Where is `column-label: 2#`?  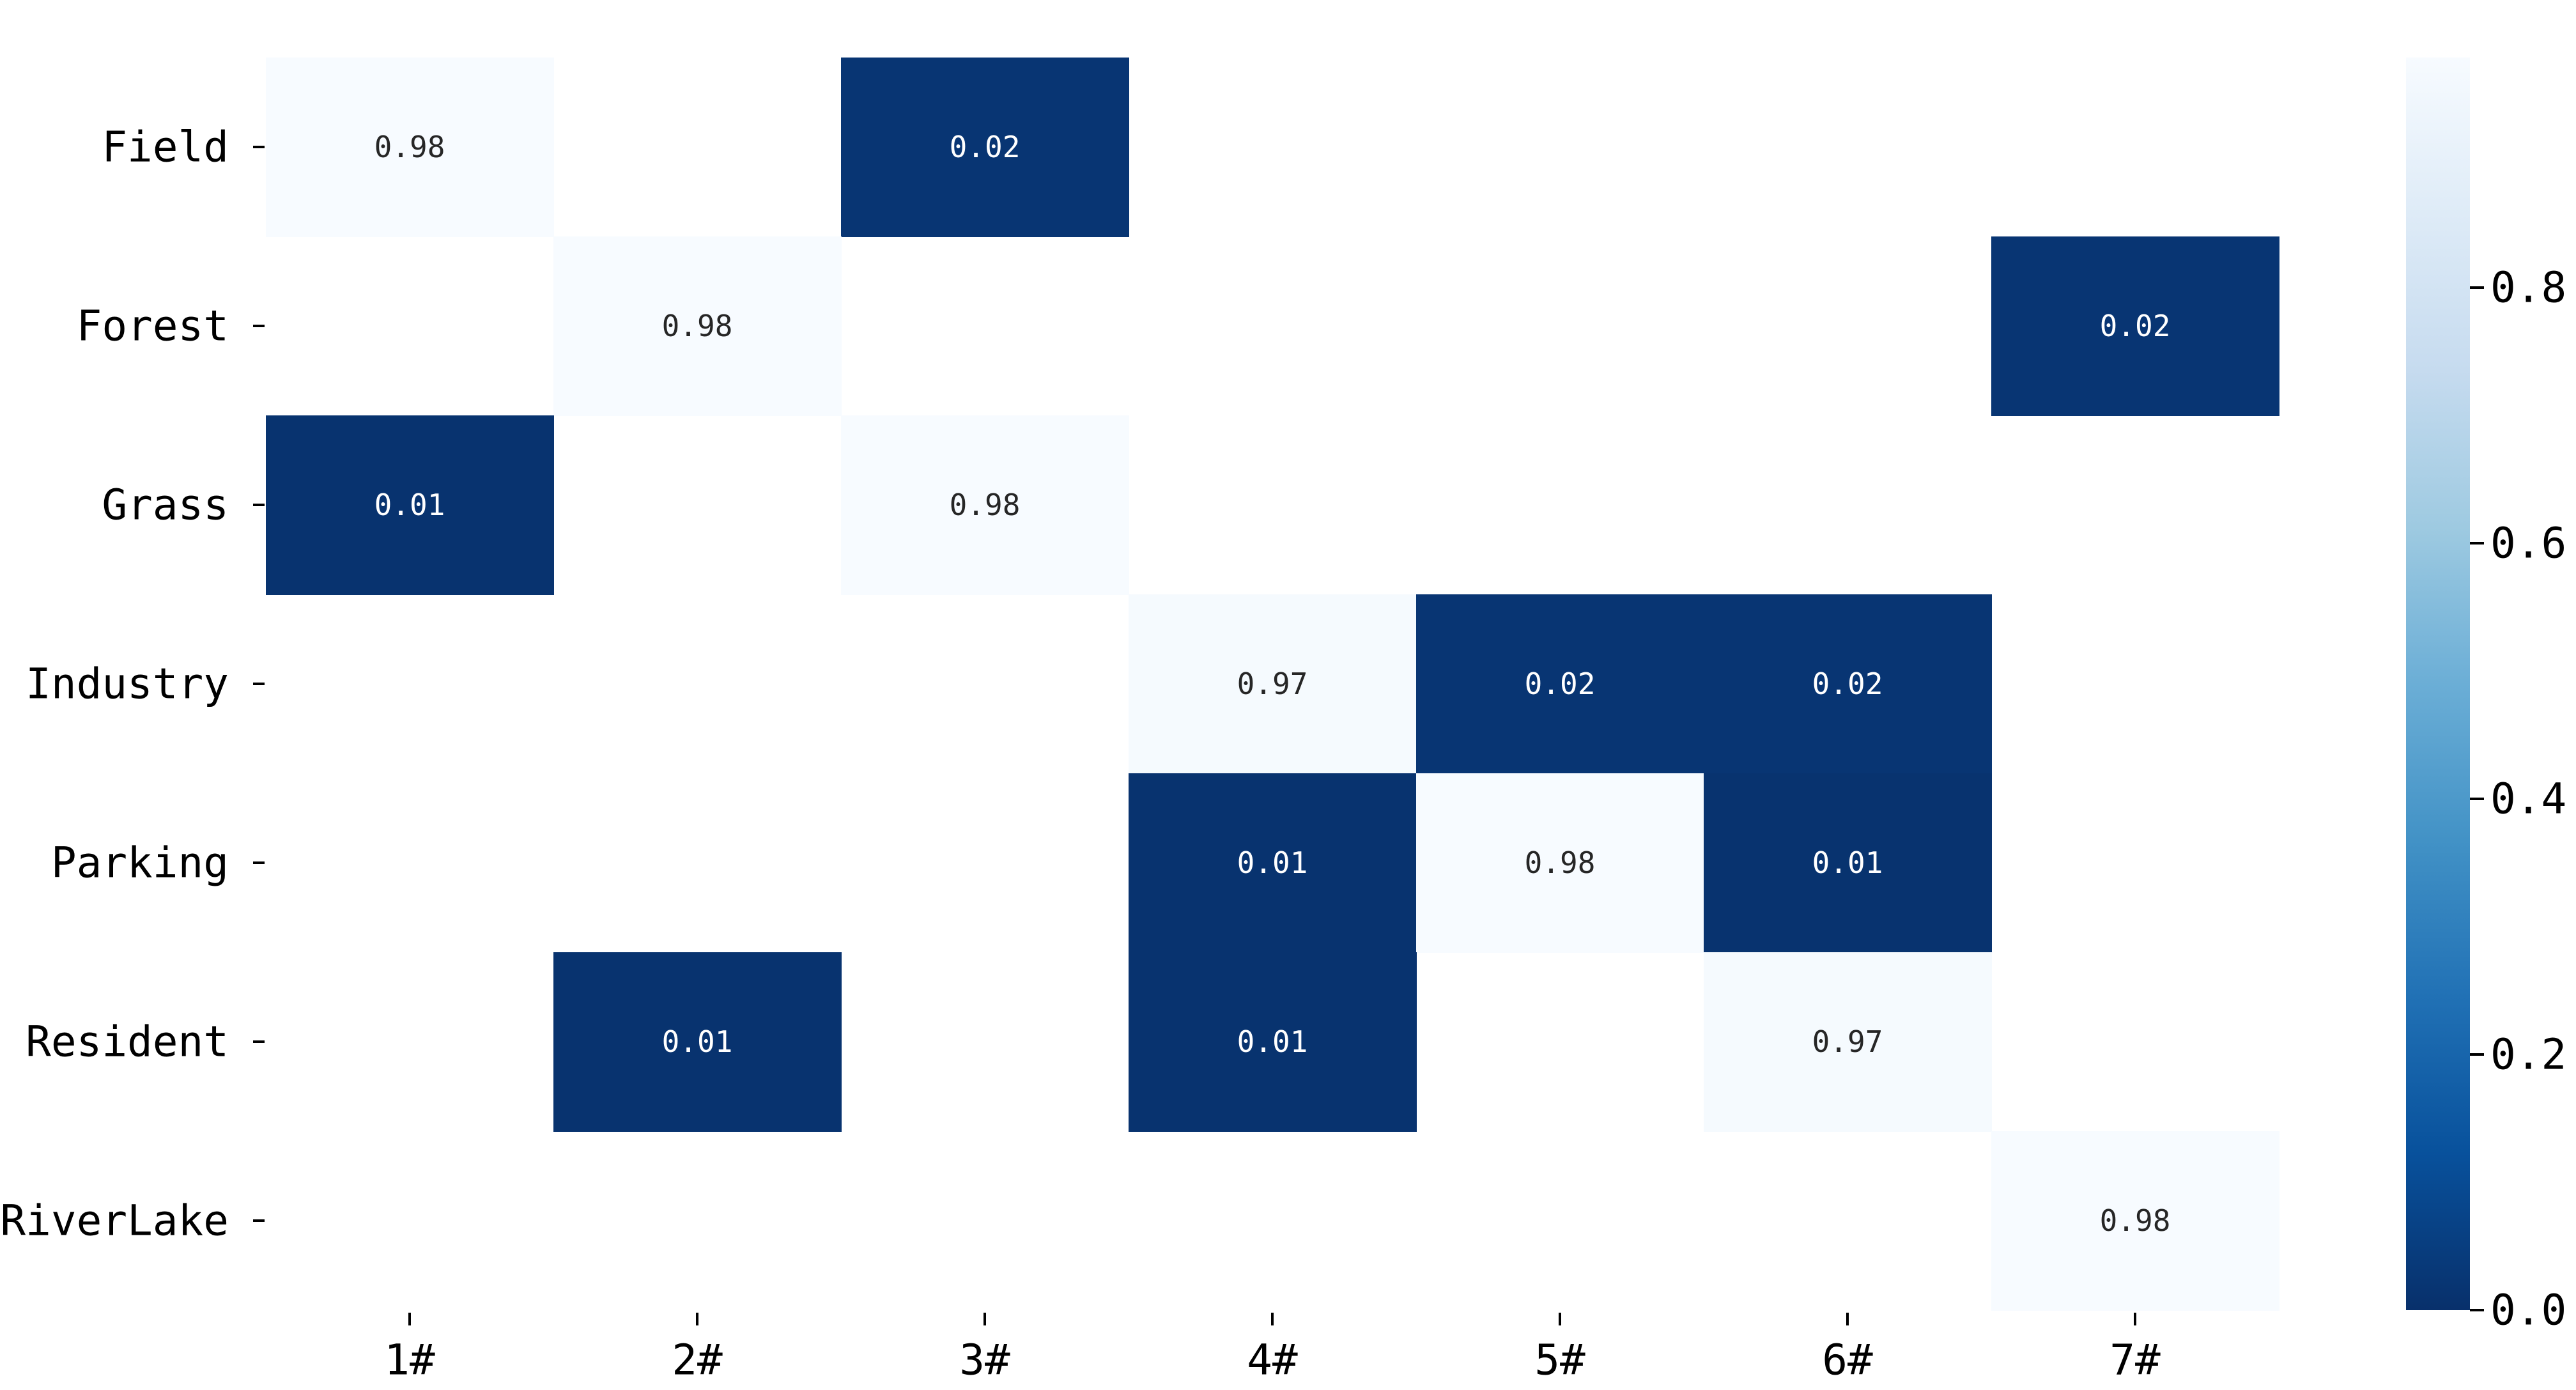
column-label: 2# is located at coordinates (697, 1360).